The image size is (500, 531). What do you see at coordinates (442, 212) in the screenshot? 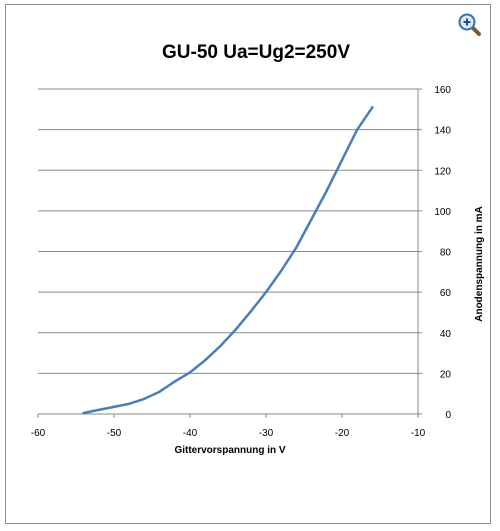
I see `y-tick-label-5: 100` at bounding box center [442, 212].